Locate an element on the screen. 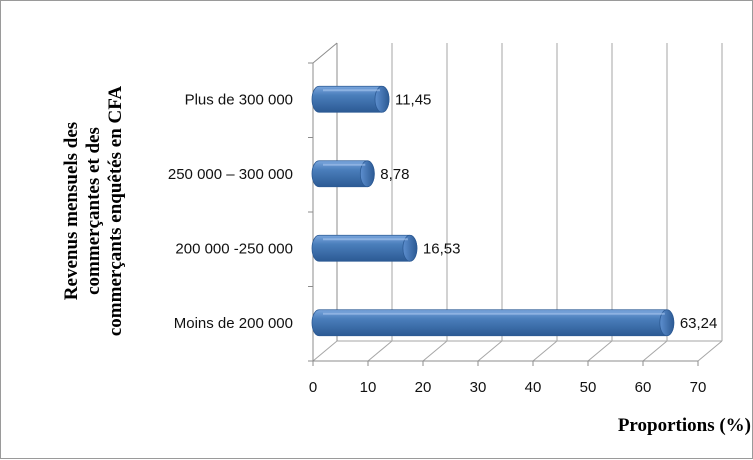 The image size is (753, 460). x-tick-label-0: 0 is located at coordinates (313, 387).